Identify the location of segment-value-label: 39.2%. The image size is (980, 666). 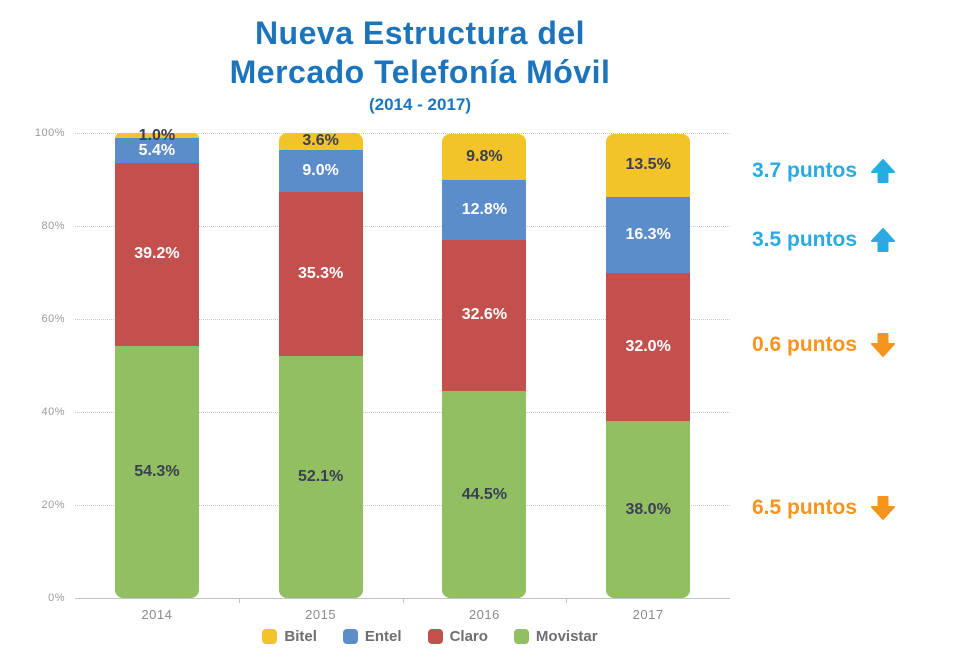
(157, 254).